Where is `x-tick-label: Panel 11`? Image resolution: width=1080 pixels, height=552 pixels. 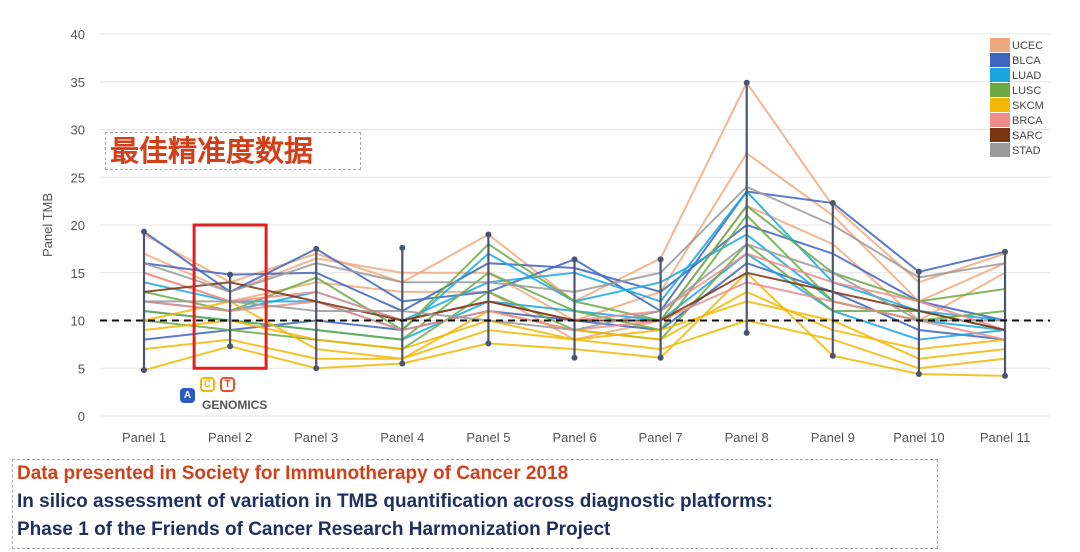 x-tick-label: Panel 11 is located at coordinates (1005, 437).